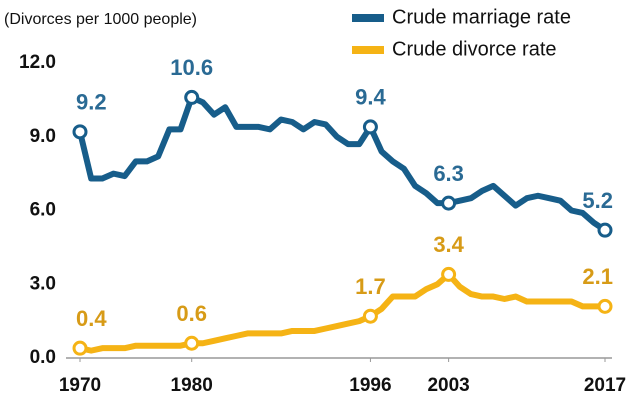 The width and height of the screenshot is (627, 403). I want to click on value-label: 1.7, so click(370, 286).